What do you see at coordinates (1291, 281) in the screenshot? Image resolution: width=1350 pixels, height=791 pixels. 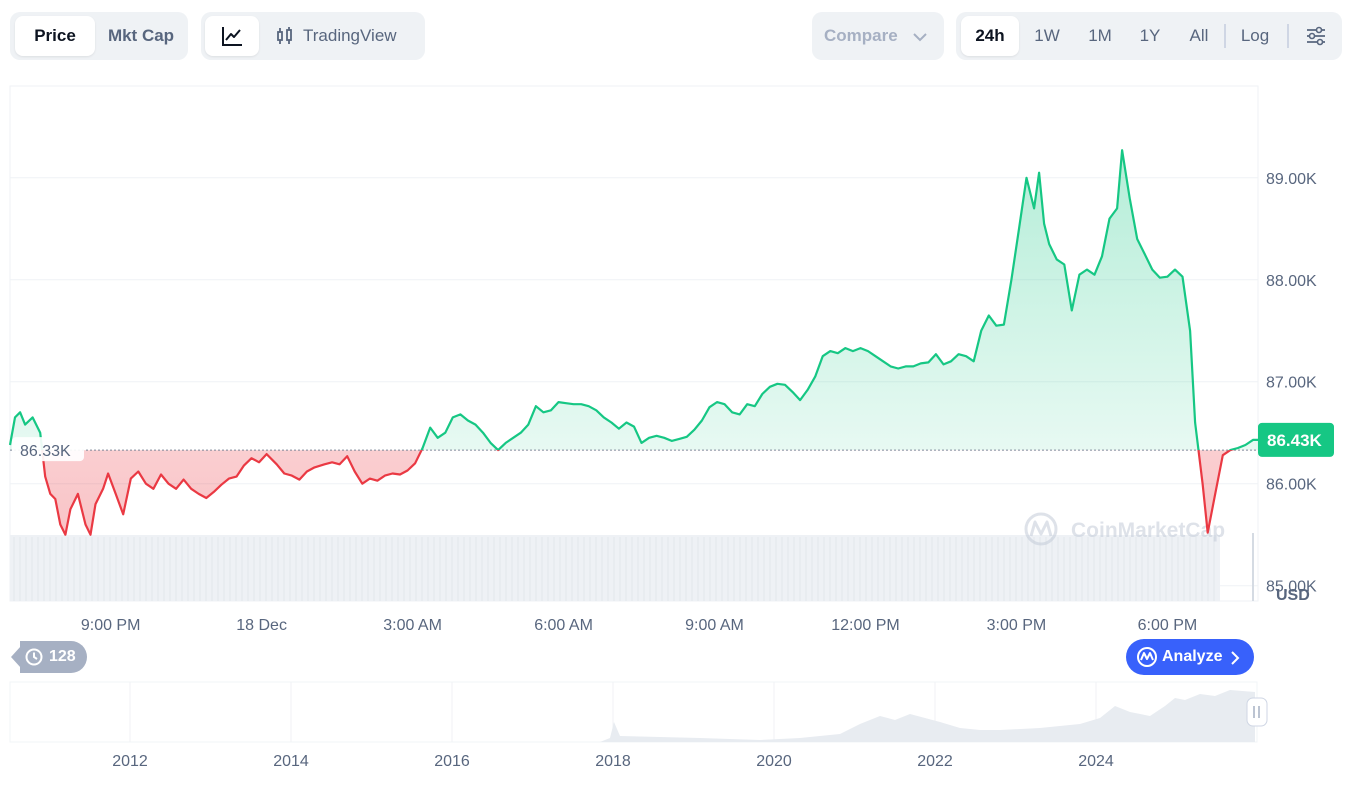 I see `y-tick-label: 88.00K` at bounding box center [1291, 281].